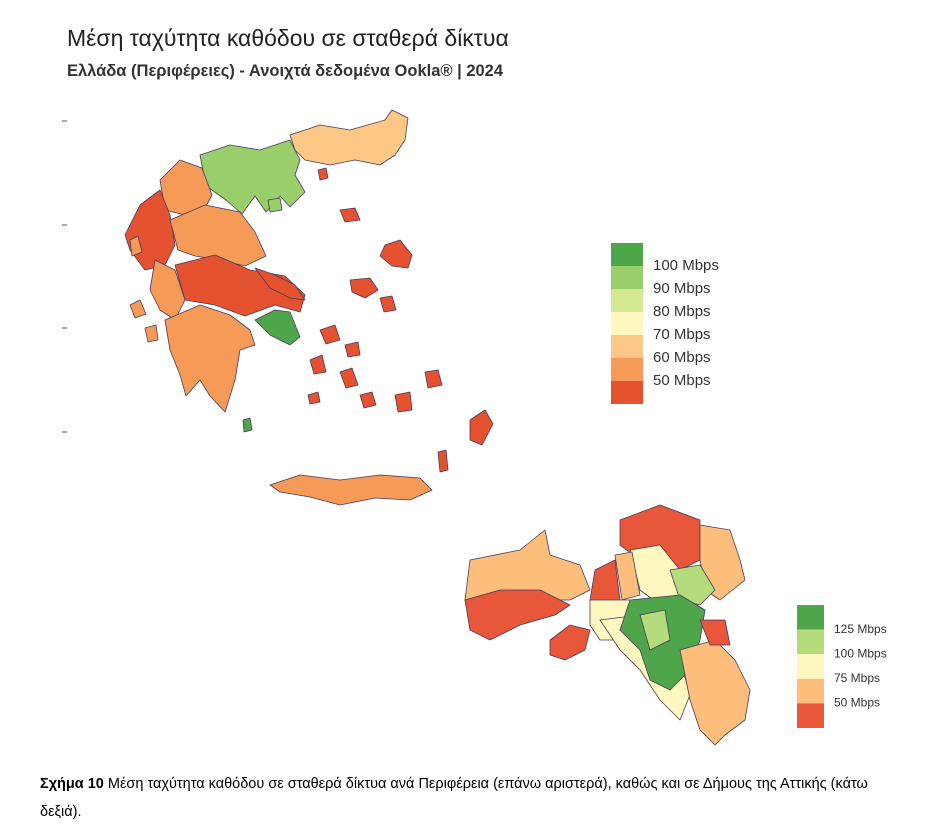 Image resolution: width=931 pixels, height=834 pixels. Describe the element at coordinates (288, 38) in the screenshot. I see `map-title: Μέση ταχύτητα καθόδου σε σταθερά δίκτυα` at that location.